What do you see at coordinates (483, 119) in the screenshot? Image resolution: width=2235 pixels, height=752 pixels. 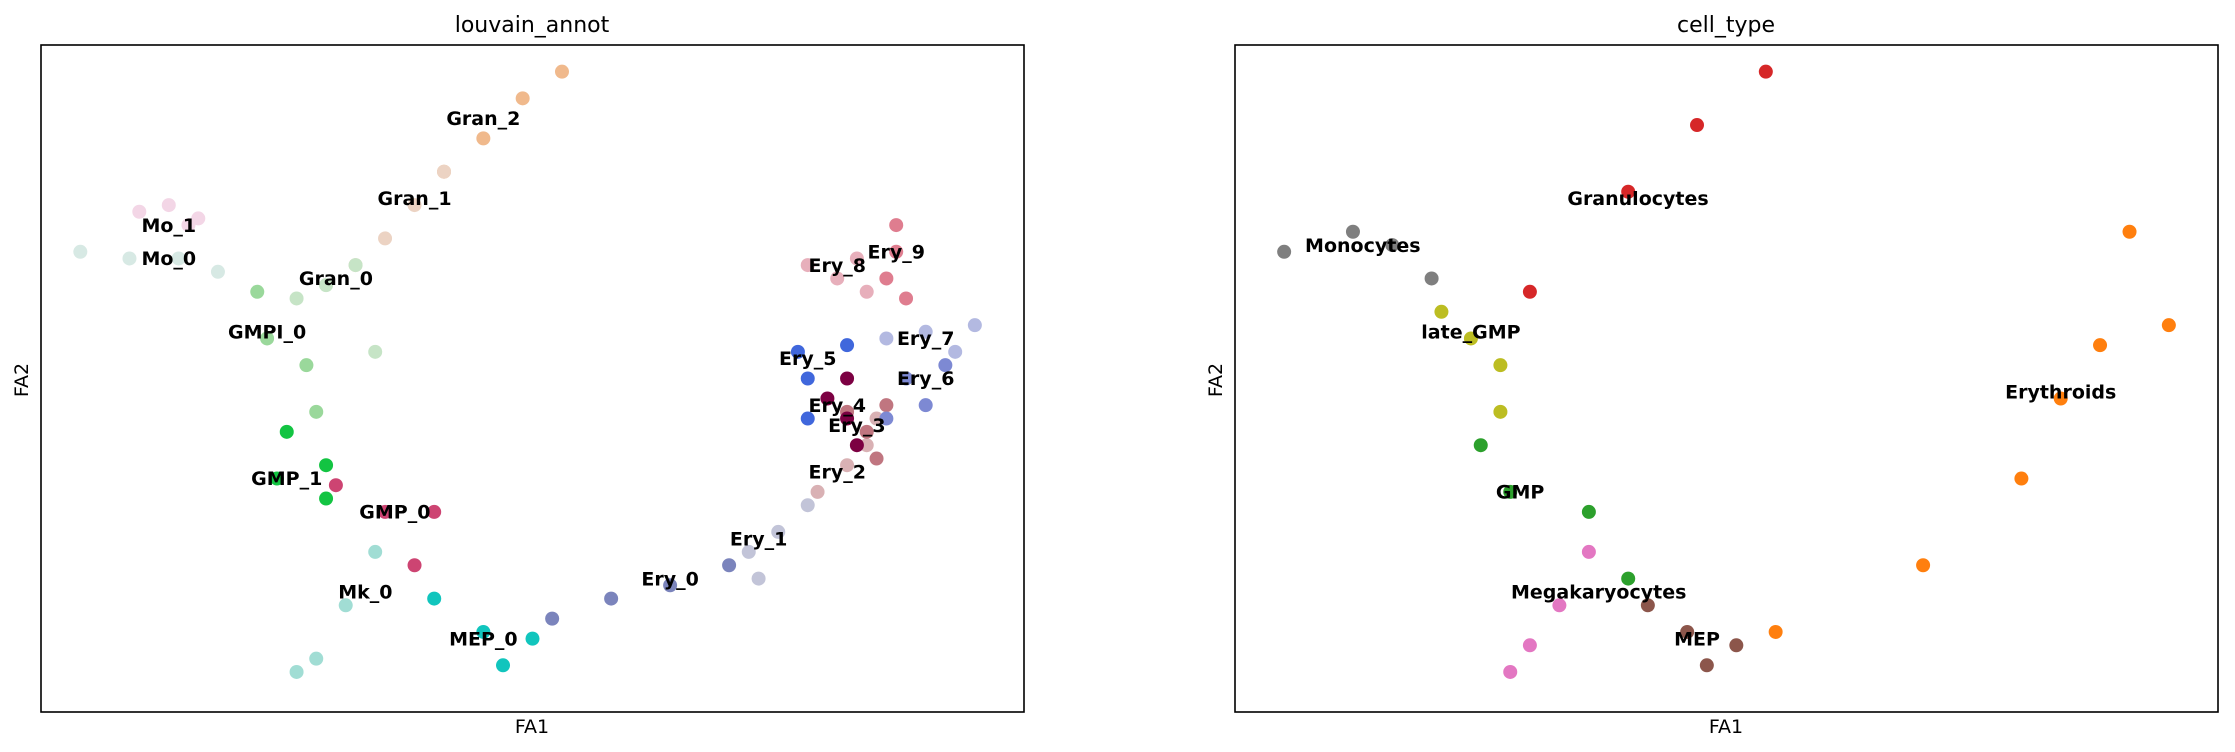 I see `cluster-label: Gran_2` at bounding box center [483, 119].